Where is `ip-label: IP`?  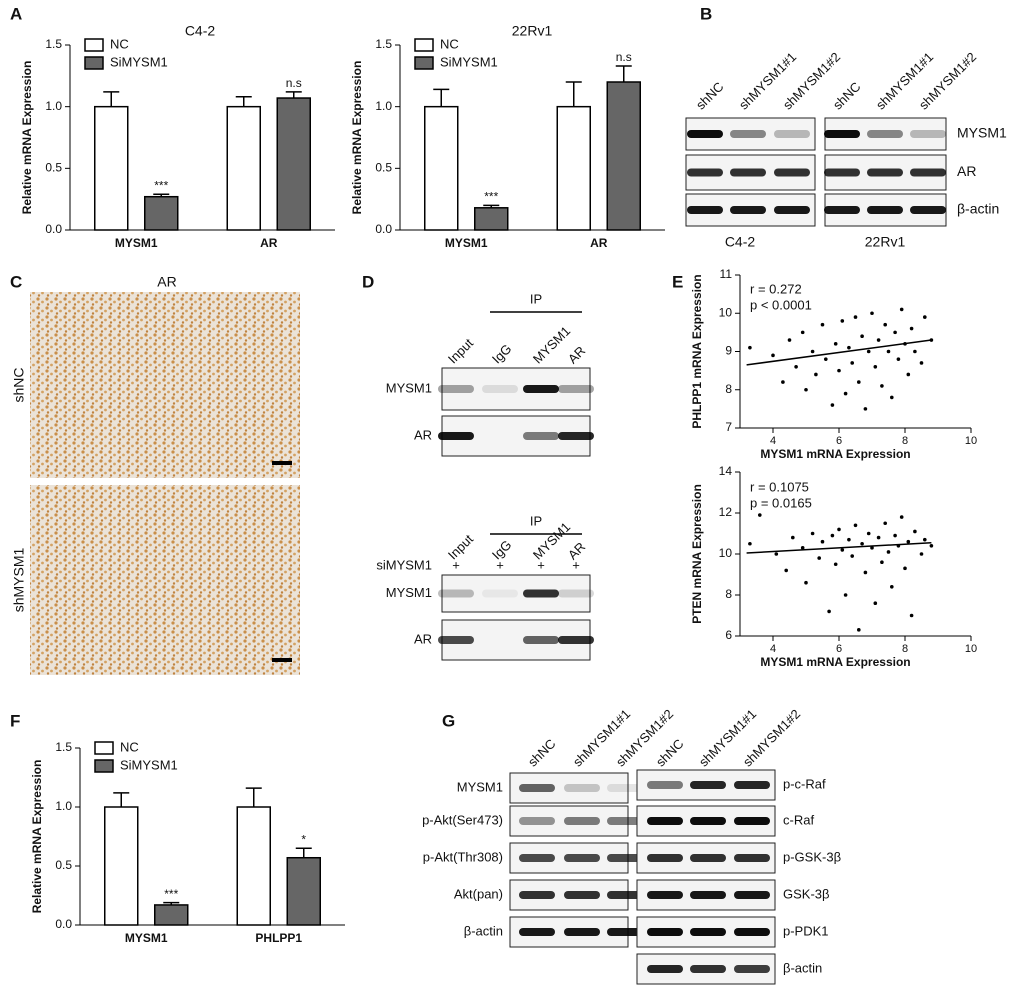 ip-label: IP is located at coordinates (536, 298).